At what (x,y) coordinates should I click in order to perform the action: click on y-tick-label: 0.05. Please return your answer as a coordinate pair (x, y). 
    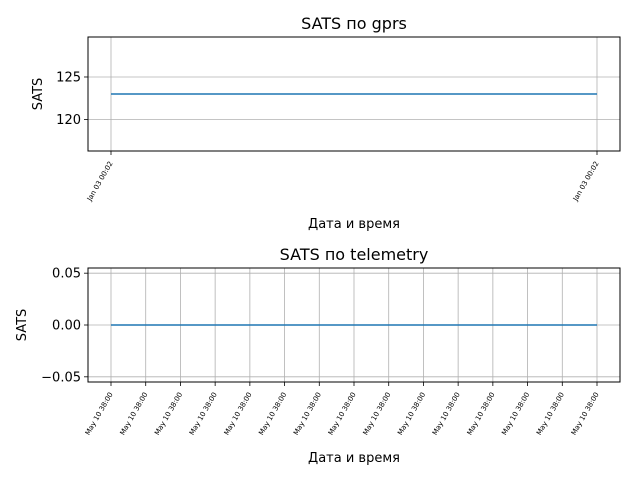
    Looking at the image, I should click on (66, 274).